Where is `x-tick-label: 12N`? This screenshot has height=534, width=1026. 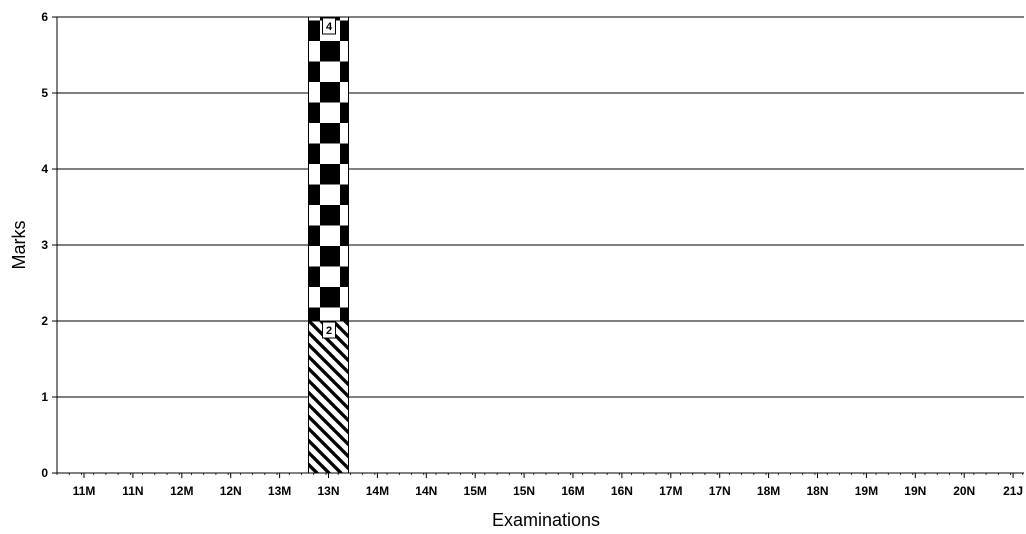
x-tick-label: 12N is located at coordinates (231, 491).